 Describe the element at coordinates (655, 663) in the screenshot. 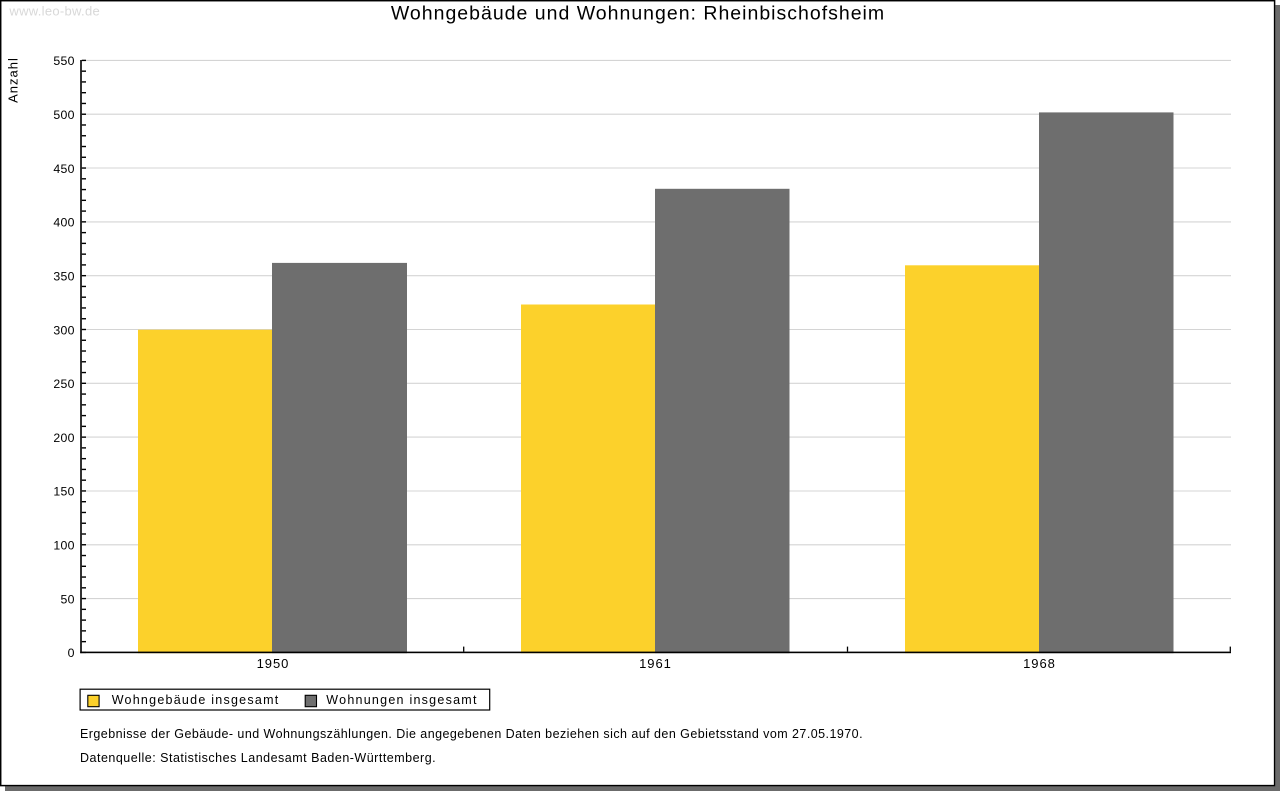

I see `svg-text: 1961` at that location.